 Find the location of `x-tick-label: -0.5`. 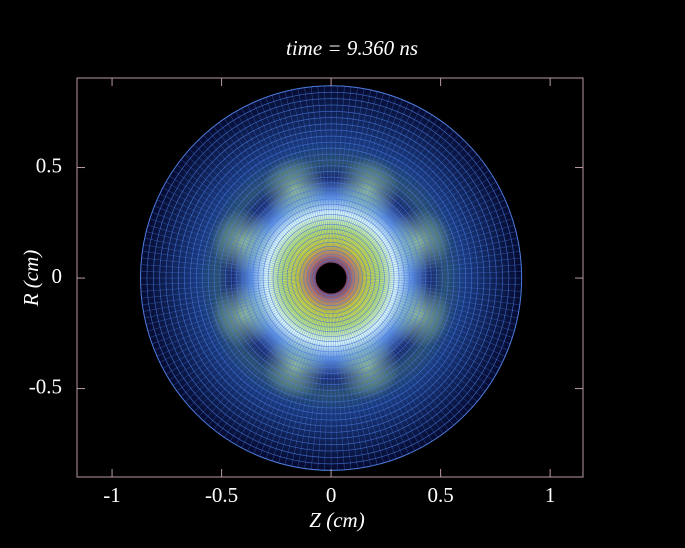

x-tick-label: -0.5 is located at coordinates (221, 495).